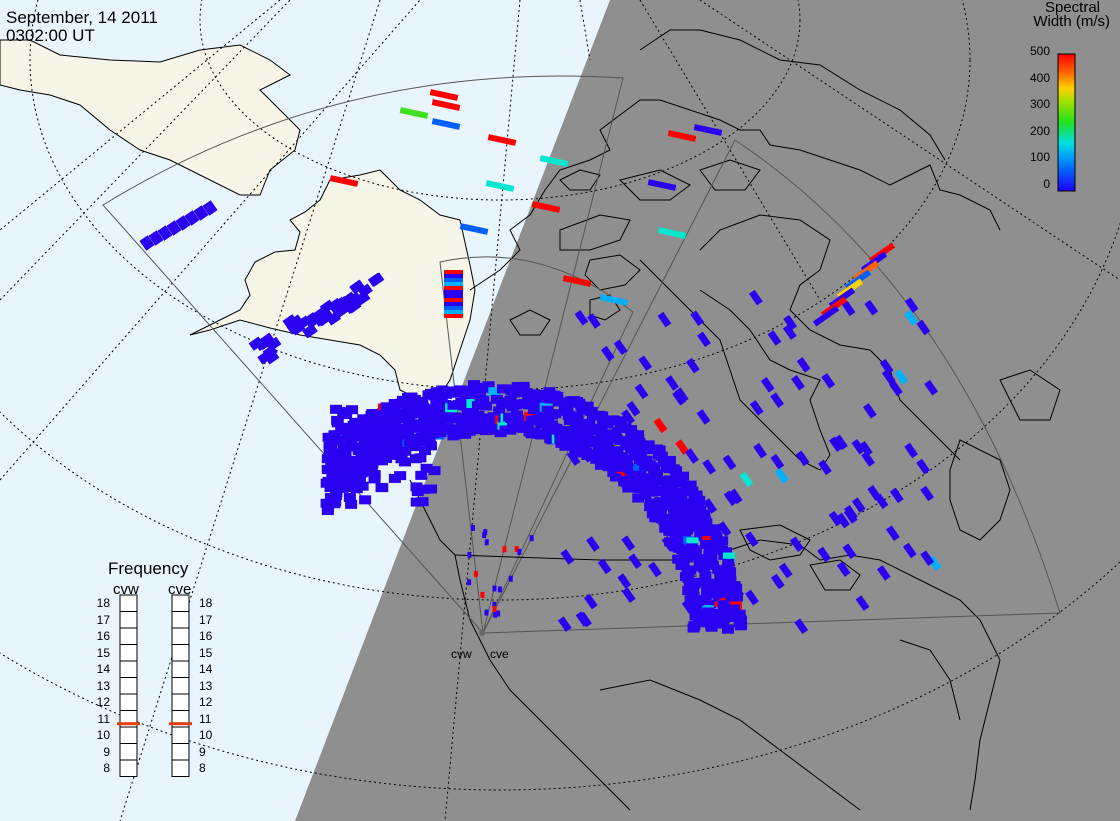 This screenshot has width=1120, height=821. I want to click on frequency-tick-label: 10, so click(103, 735).